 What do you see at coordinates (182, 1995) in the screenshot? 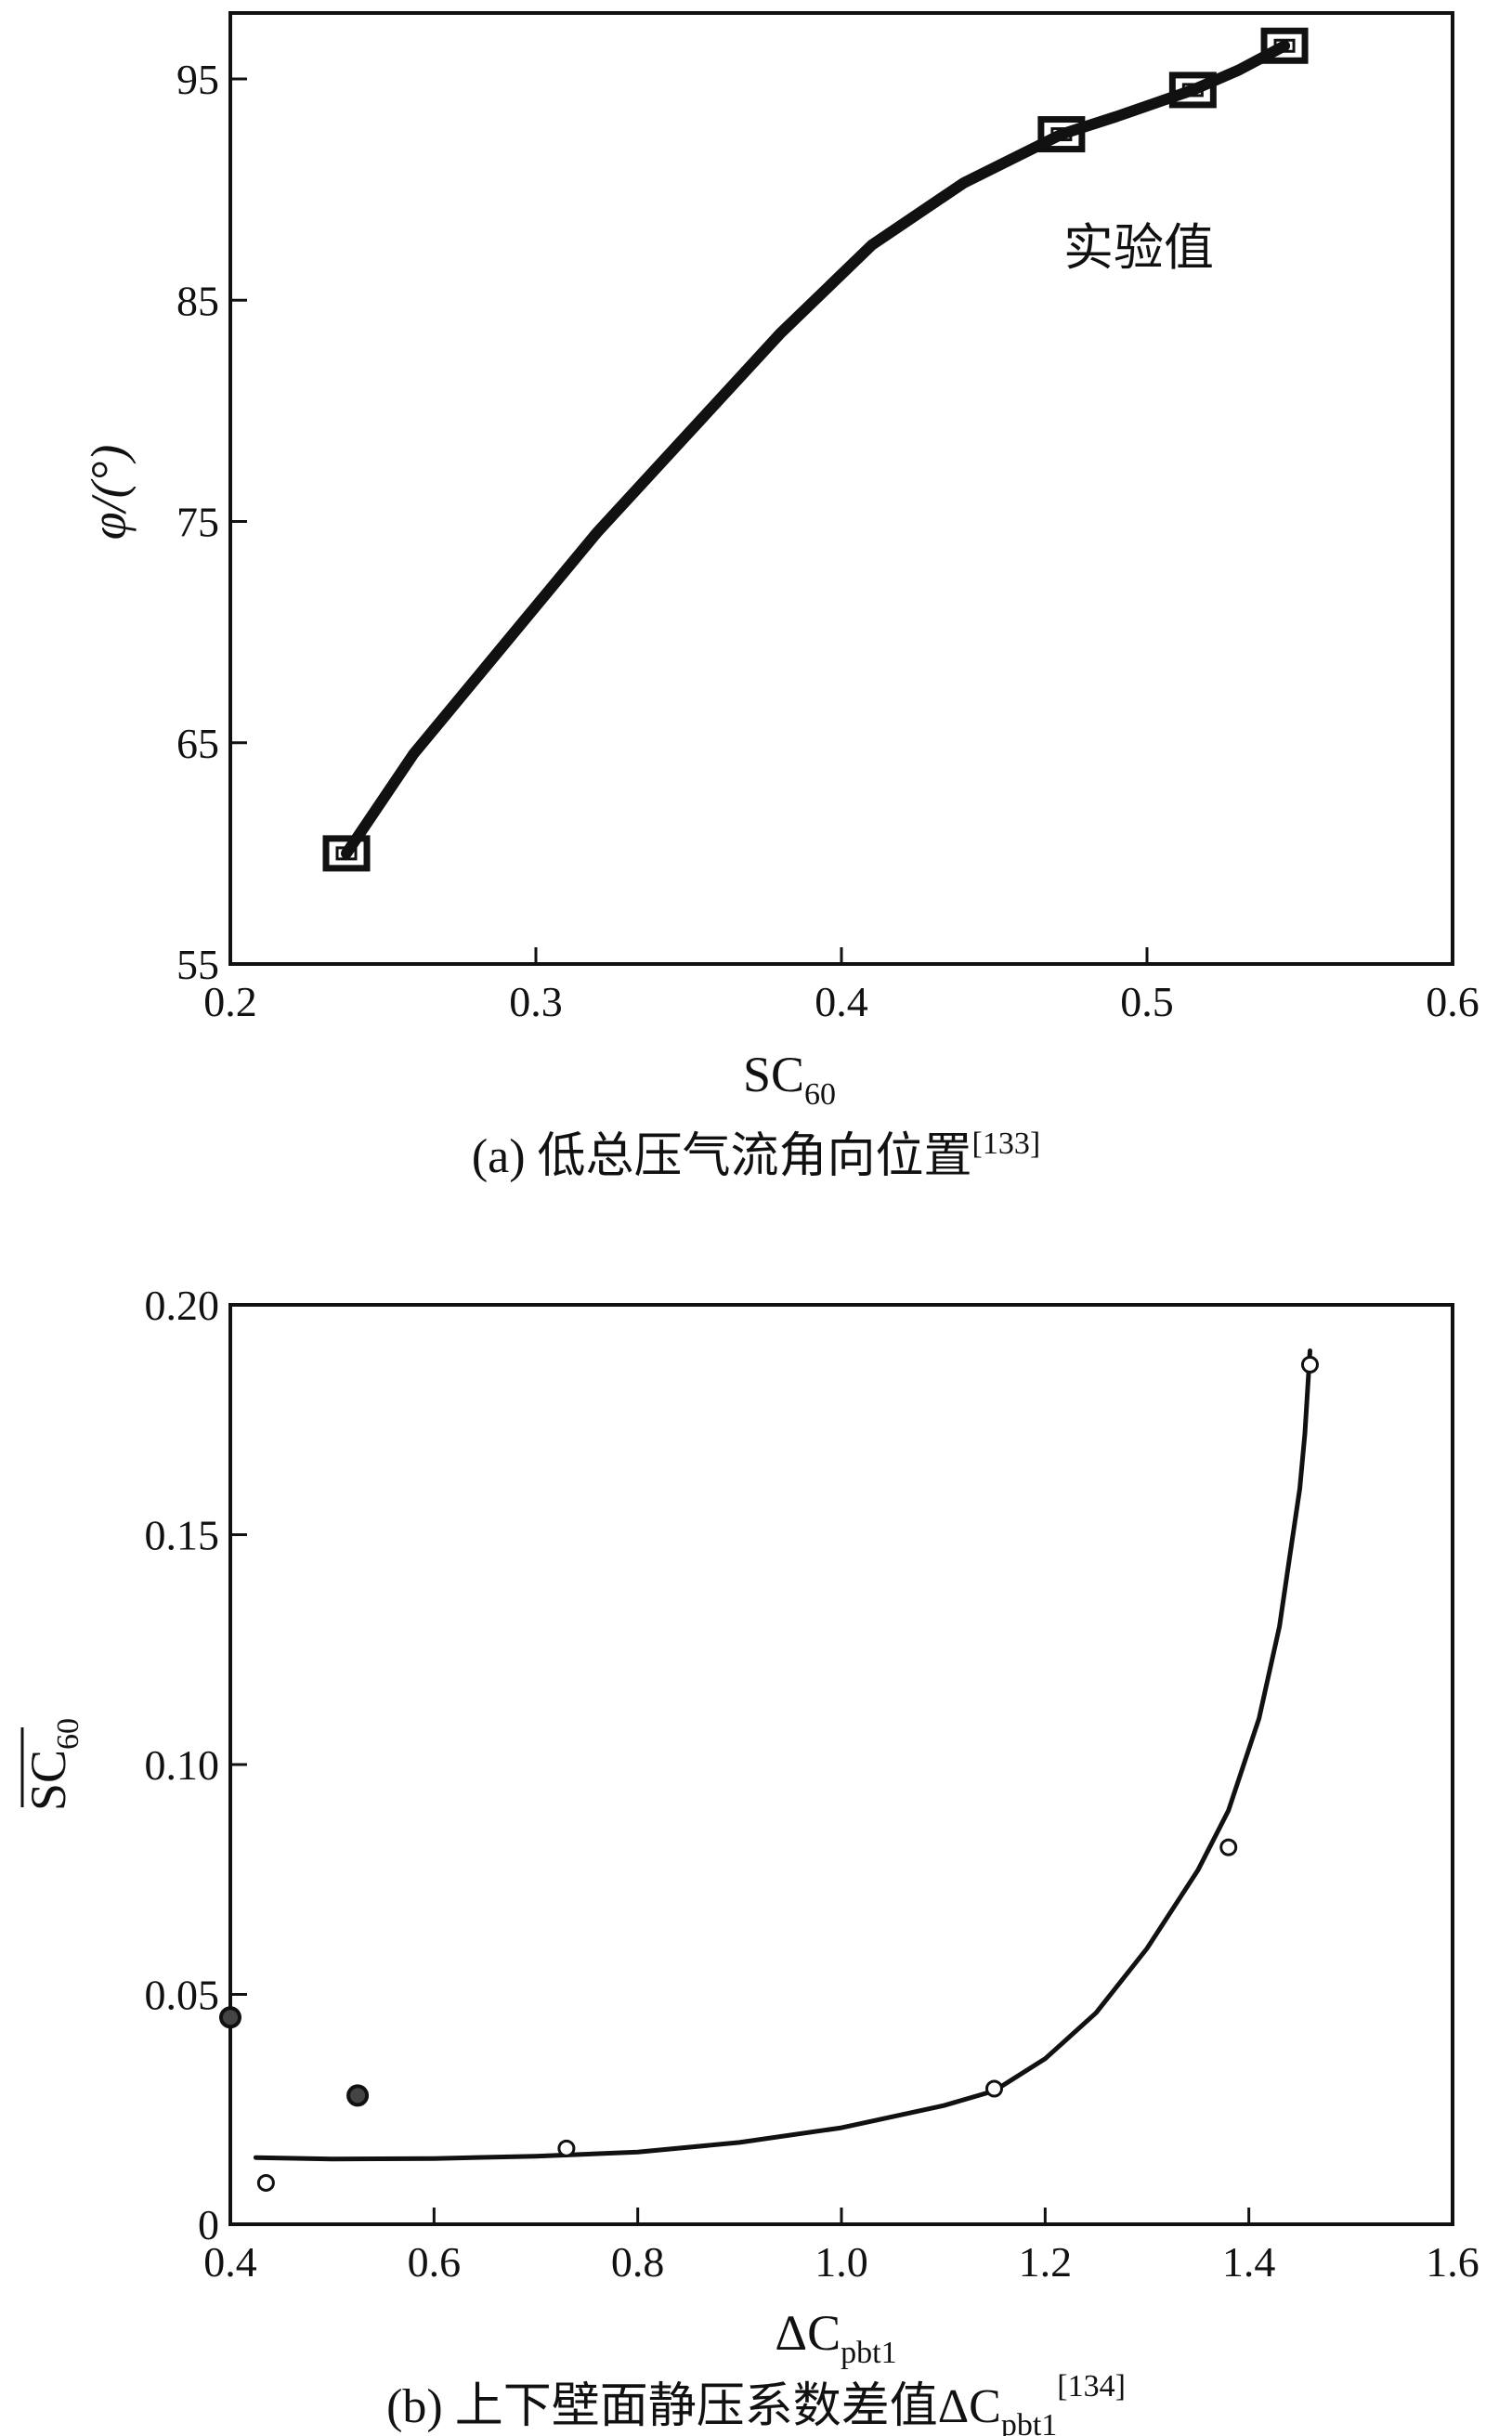
I see `y-tick-label: 0.05` at bounding box center [182, 1995].